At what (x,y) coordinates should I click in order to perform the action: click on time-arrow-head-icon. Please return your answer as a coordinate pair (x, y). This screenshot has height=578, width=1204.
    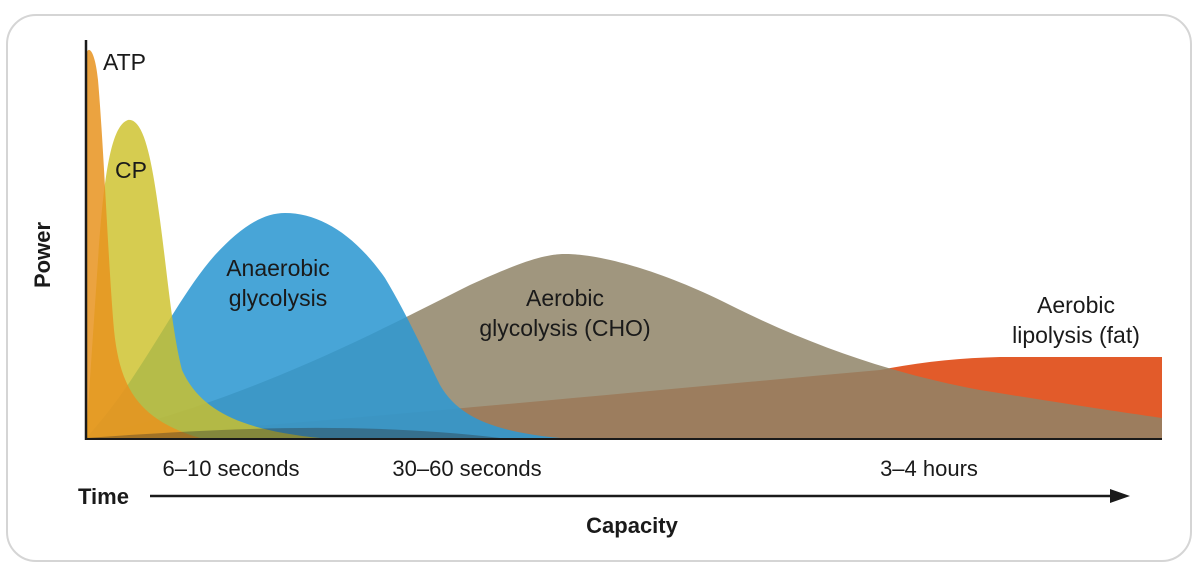
    Looking at the image, I should click on (1120, 496).